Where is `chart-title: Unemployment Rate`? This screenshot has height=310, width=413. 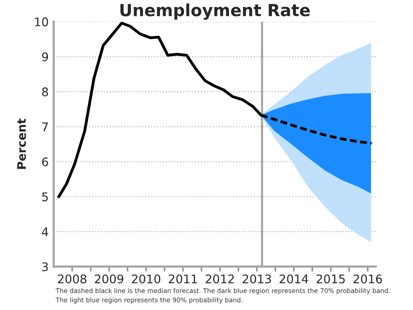
chart-title: Unemployment Rate is located at coordinates (215, 11).